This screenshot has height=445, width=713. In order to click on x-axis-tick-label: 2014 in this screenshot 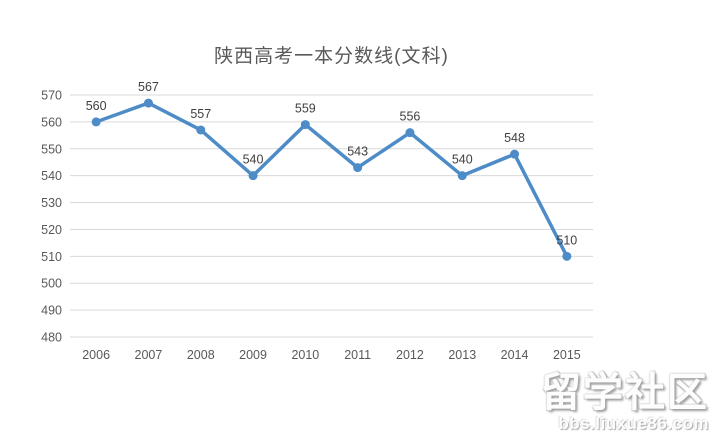, I will do `click(515, 355)`.